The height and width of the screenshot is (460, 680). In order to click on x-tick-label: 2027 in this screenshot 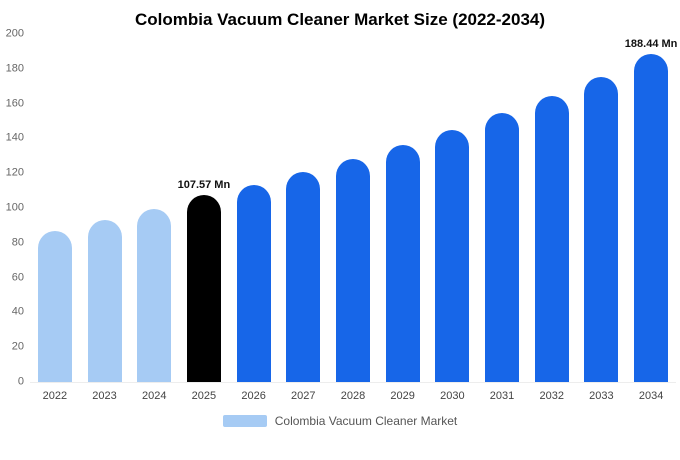, I will do `click(303, 396)`.